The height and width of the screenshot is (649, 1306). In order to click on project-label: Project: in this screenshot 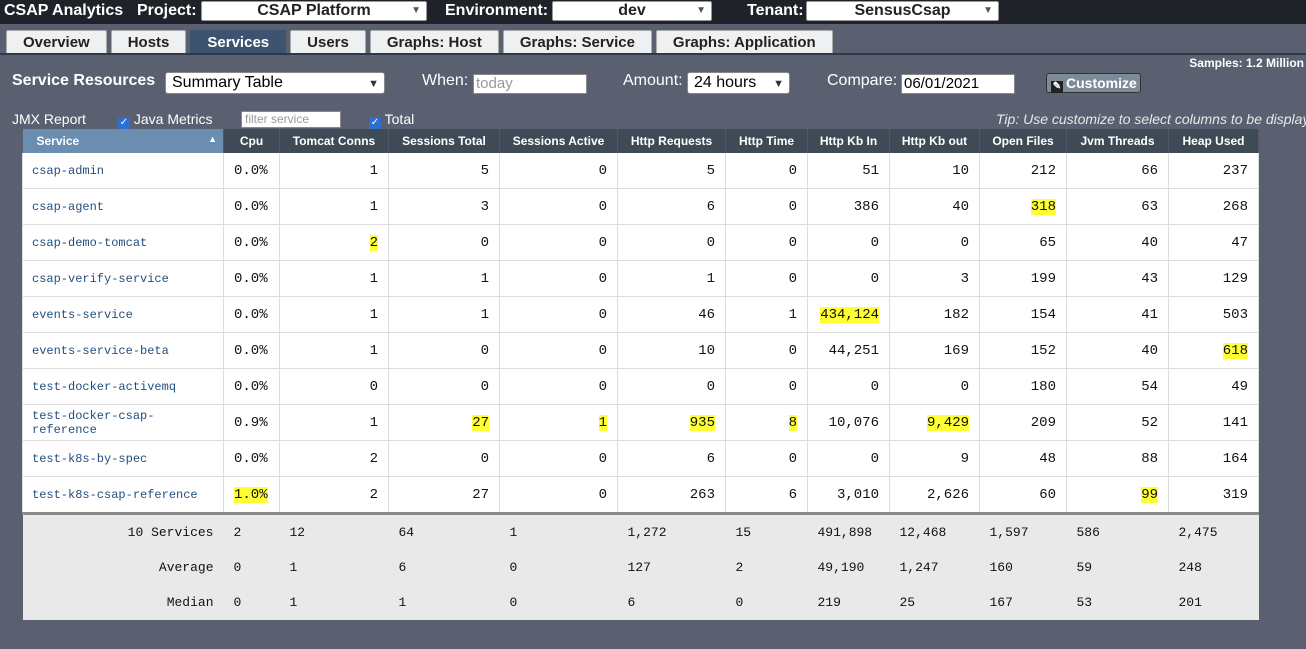, I will do `click(167, 10)`.